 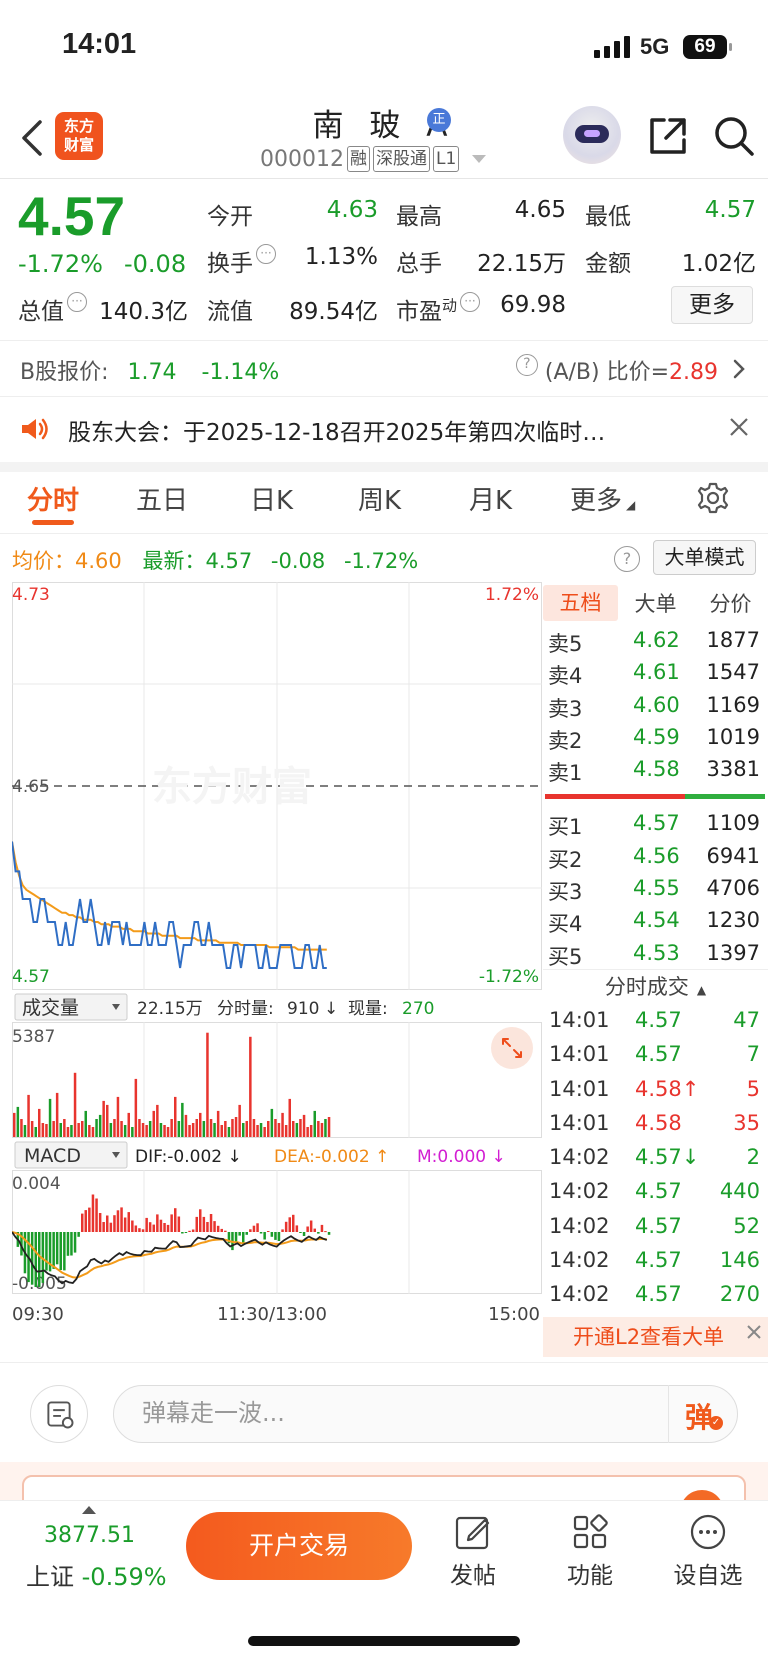 What do you see at coordinates (655, 604) in the screenshot?
I see `tab-big-orders: 大单` at bounding box center [655, 604].